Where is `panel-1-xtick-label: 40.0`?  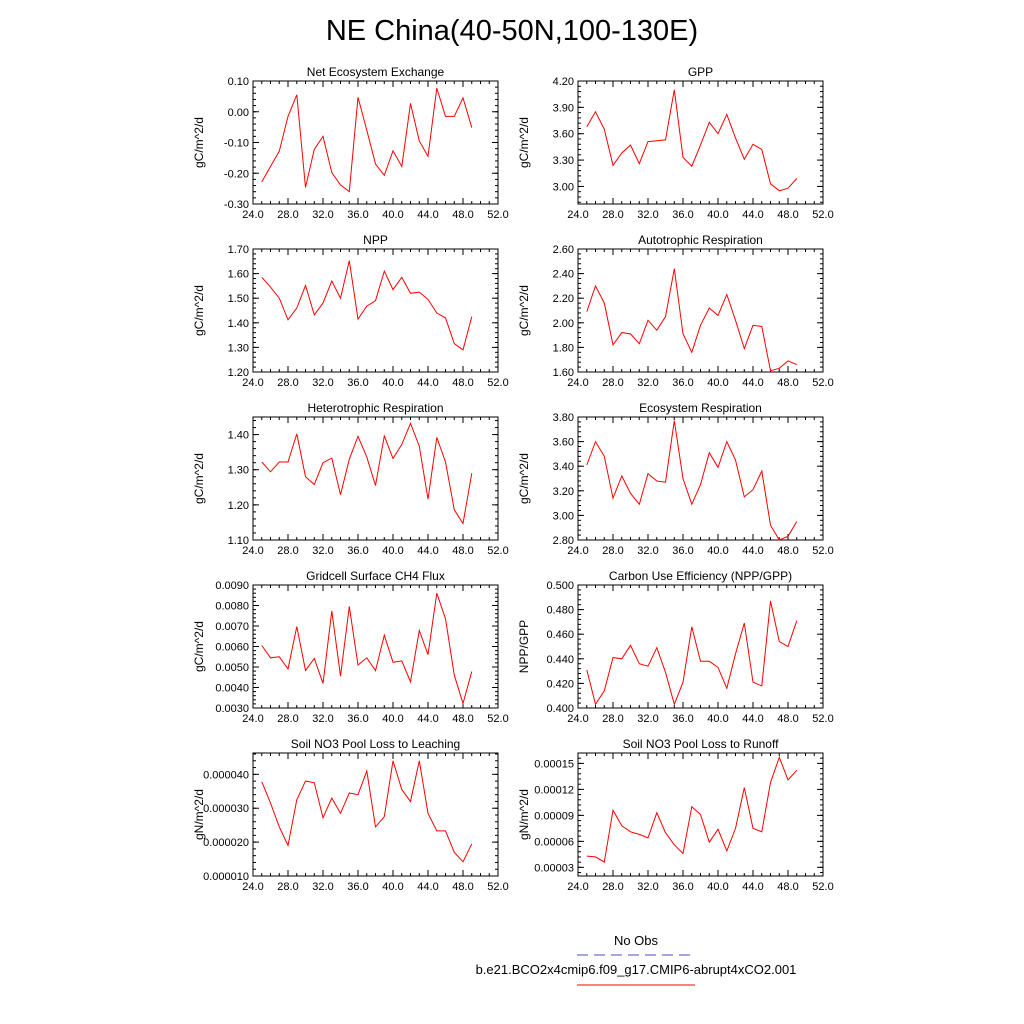
panel-1-xtick-label: 40.0 is located at coordinates (392, 215).